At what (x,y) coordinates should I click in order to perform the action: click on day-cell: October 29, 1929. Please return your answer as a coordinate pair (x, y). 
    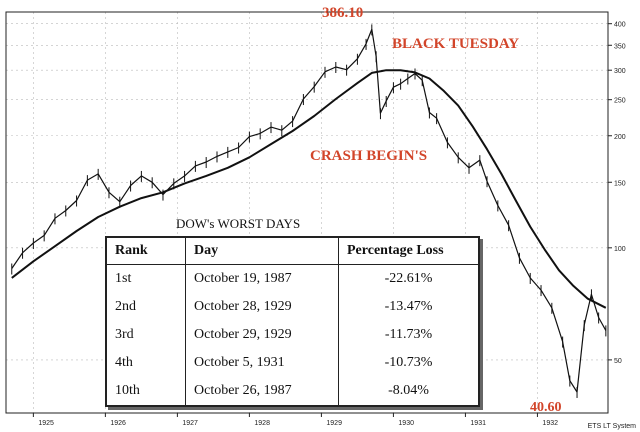
    Looking at the image, I should click on (262, 335).